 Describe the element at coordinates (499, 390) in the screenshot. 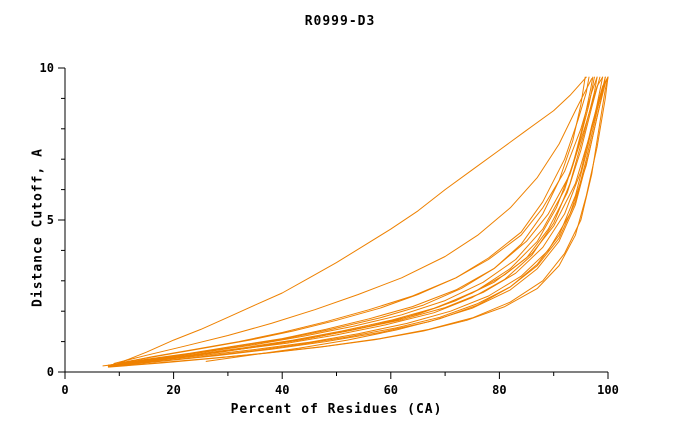

I see `x-tick-label: 80` at that location.